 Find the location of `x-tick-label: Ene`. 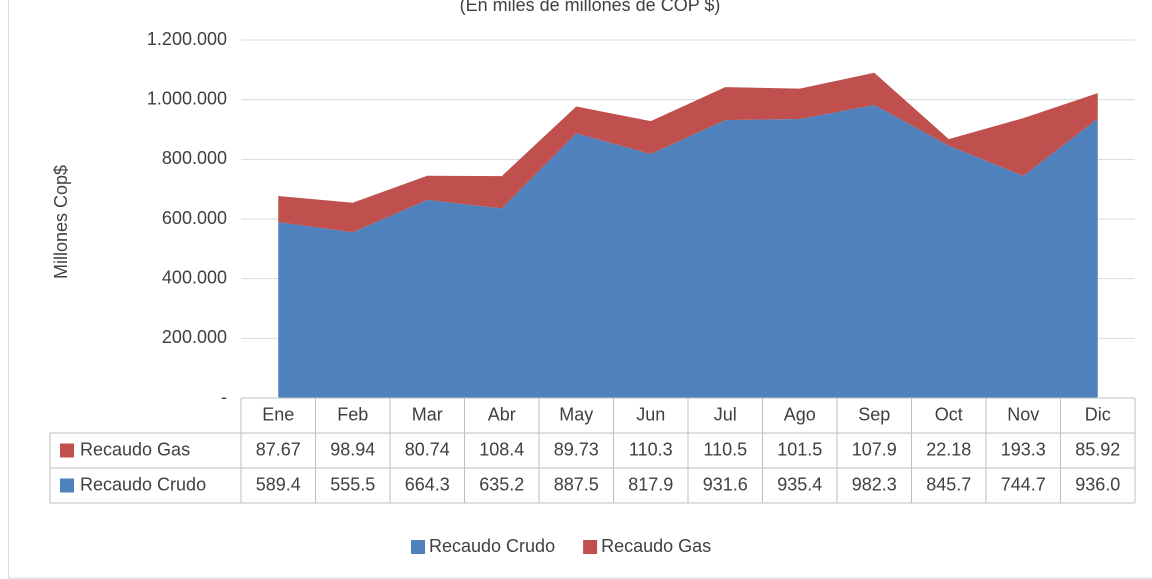

x-tick-label: Ene is located at coordinates (278, 414).